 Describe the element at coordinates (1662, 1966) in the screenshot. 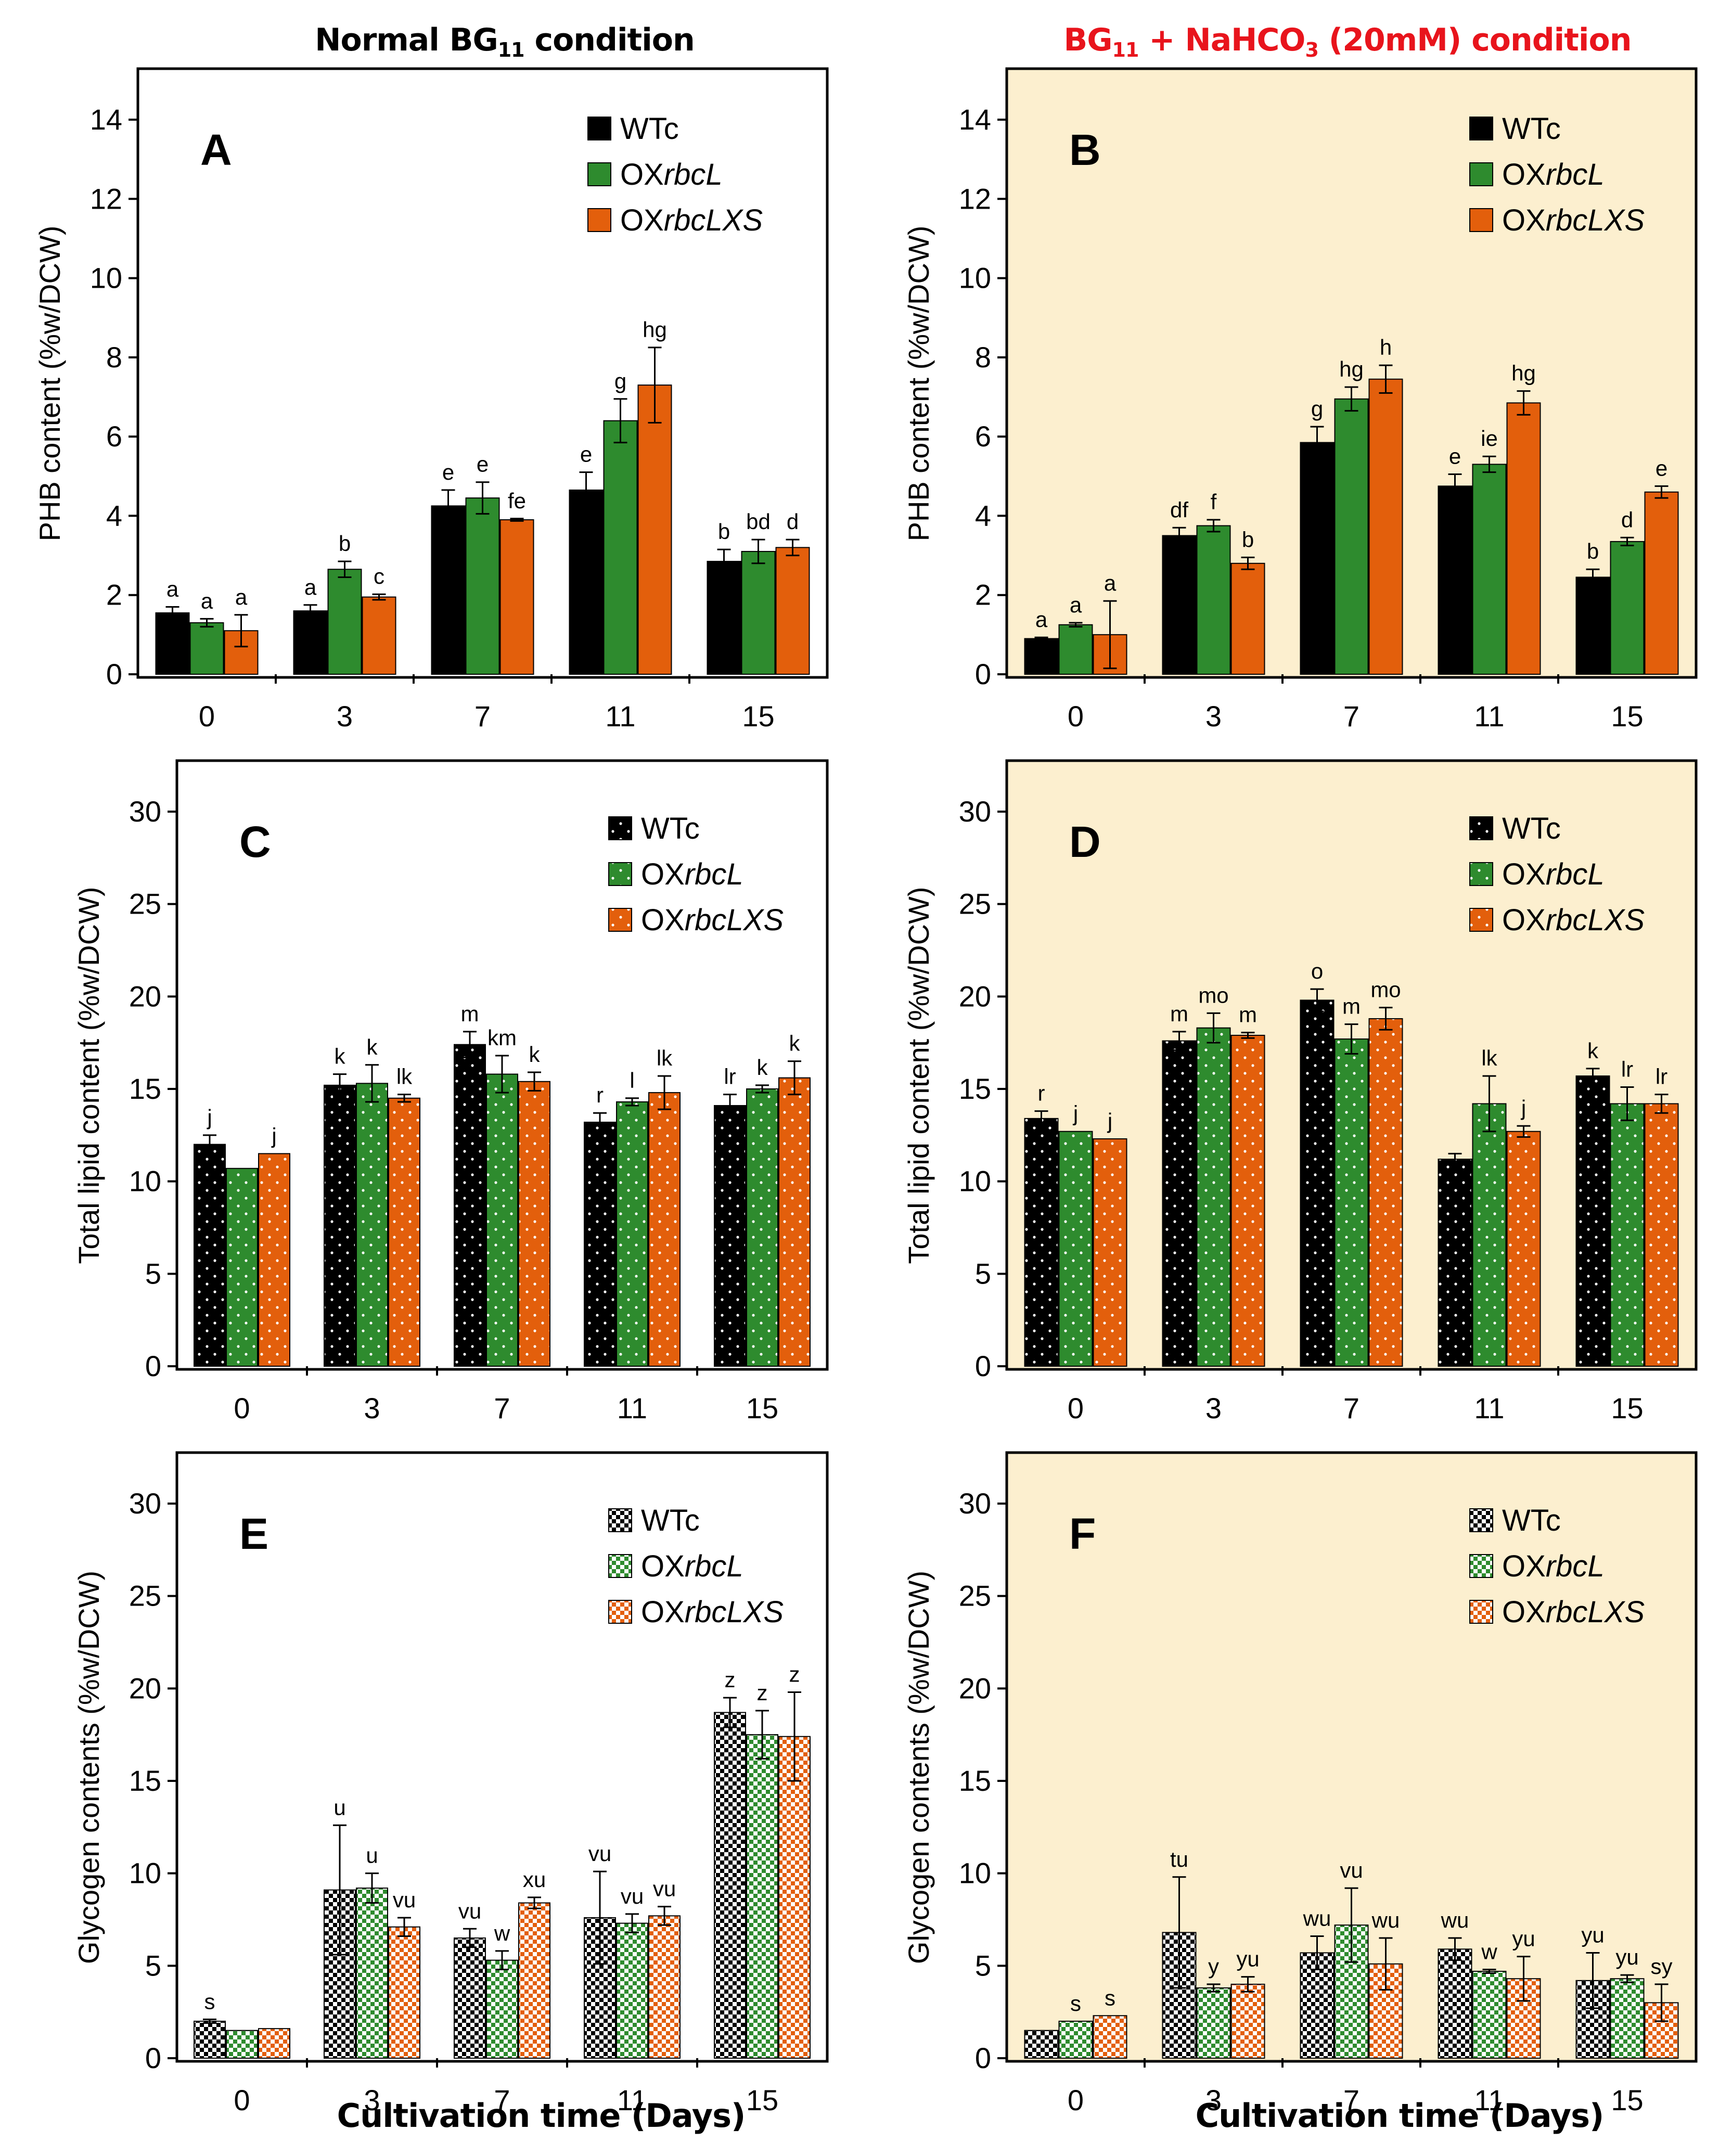

I see `significance-letter: sy` at that location.